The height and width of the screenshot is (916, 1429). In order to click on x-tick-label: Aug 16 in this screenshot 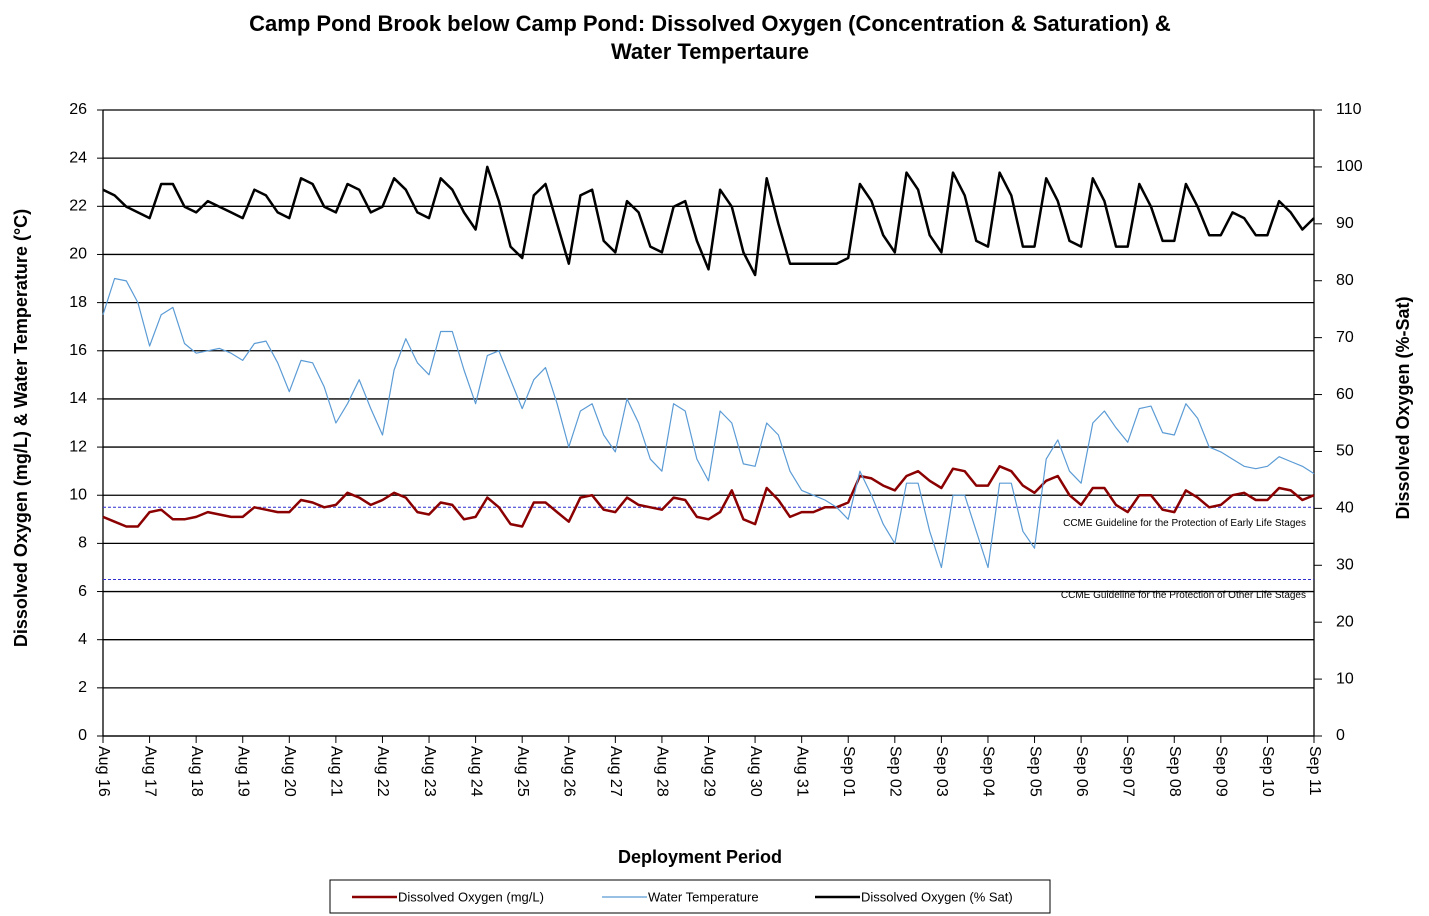, I will do `click(103, 771)`.